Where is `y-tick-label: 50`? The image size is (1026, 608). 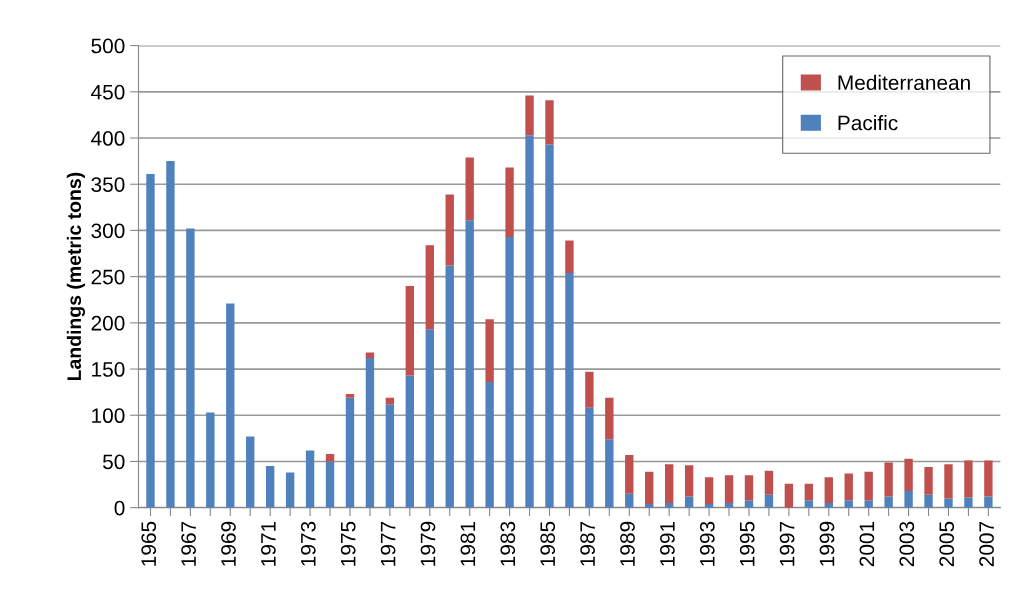
y-tick-label: 50 is located at coordinates (113, 462).